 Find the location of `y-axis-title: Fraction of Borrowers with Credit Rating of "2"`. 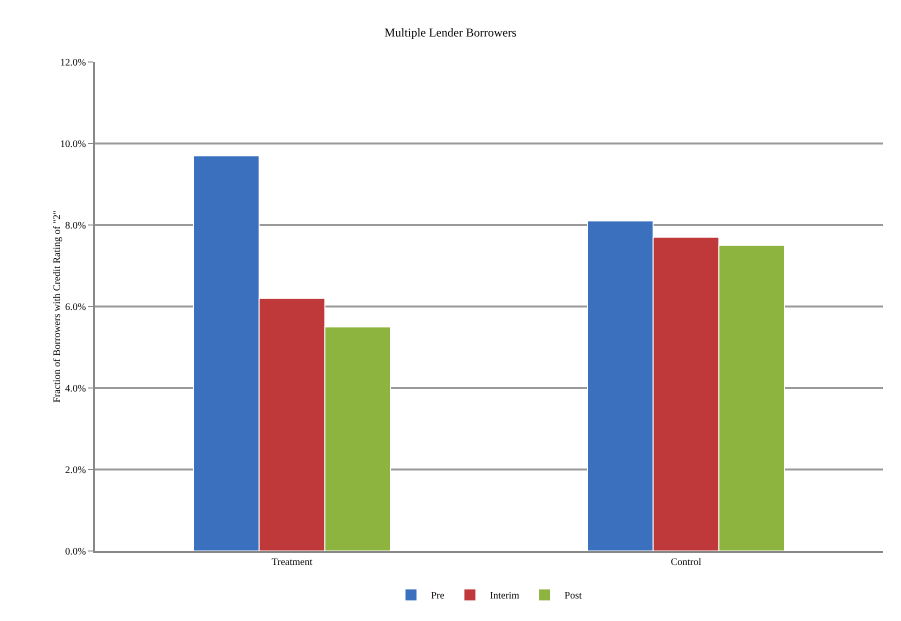

y-axis-title: Fraction of Borrowers with Credit Rating of "2" is located at coordinates (58, 306).